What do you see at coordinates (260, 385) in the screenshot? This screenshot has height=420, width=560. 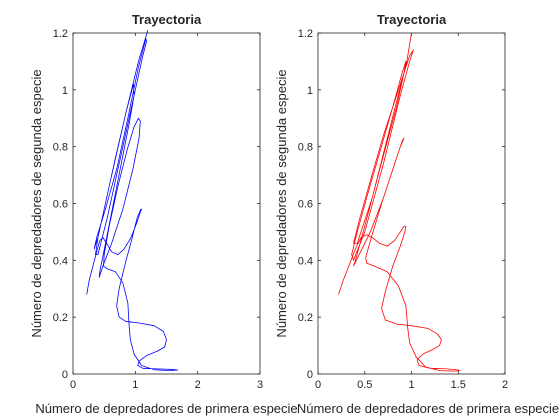 I see `x-tick-label-left: 3` at bounding box center [260, 385].